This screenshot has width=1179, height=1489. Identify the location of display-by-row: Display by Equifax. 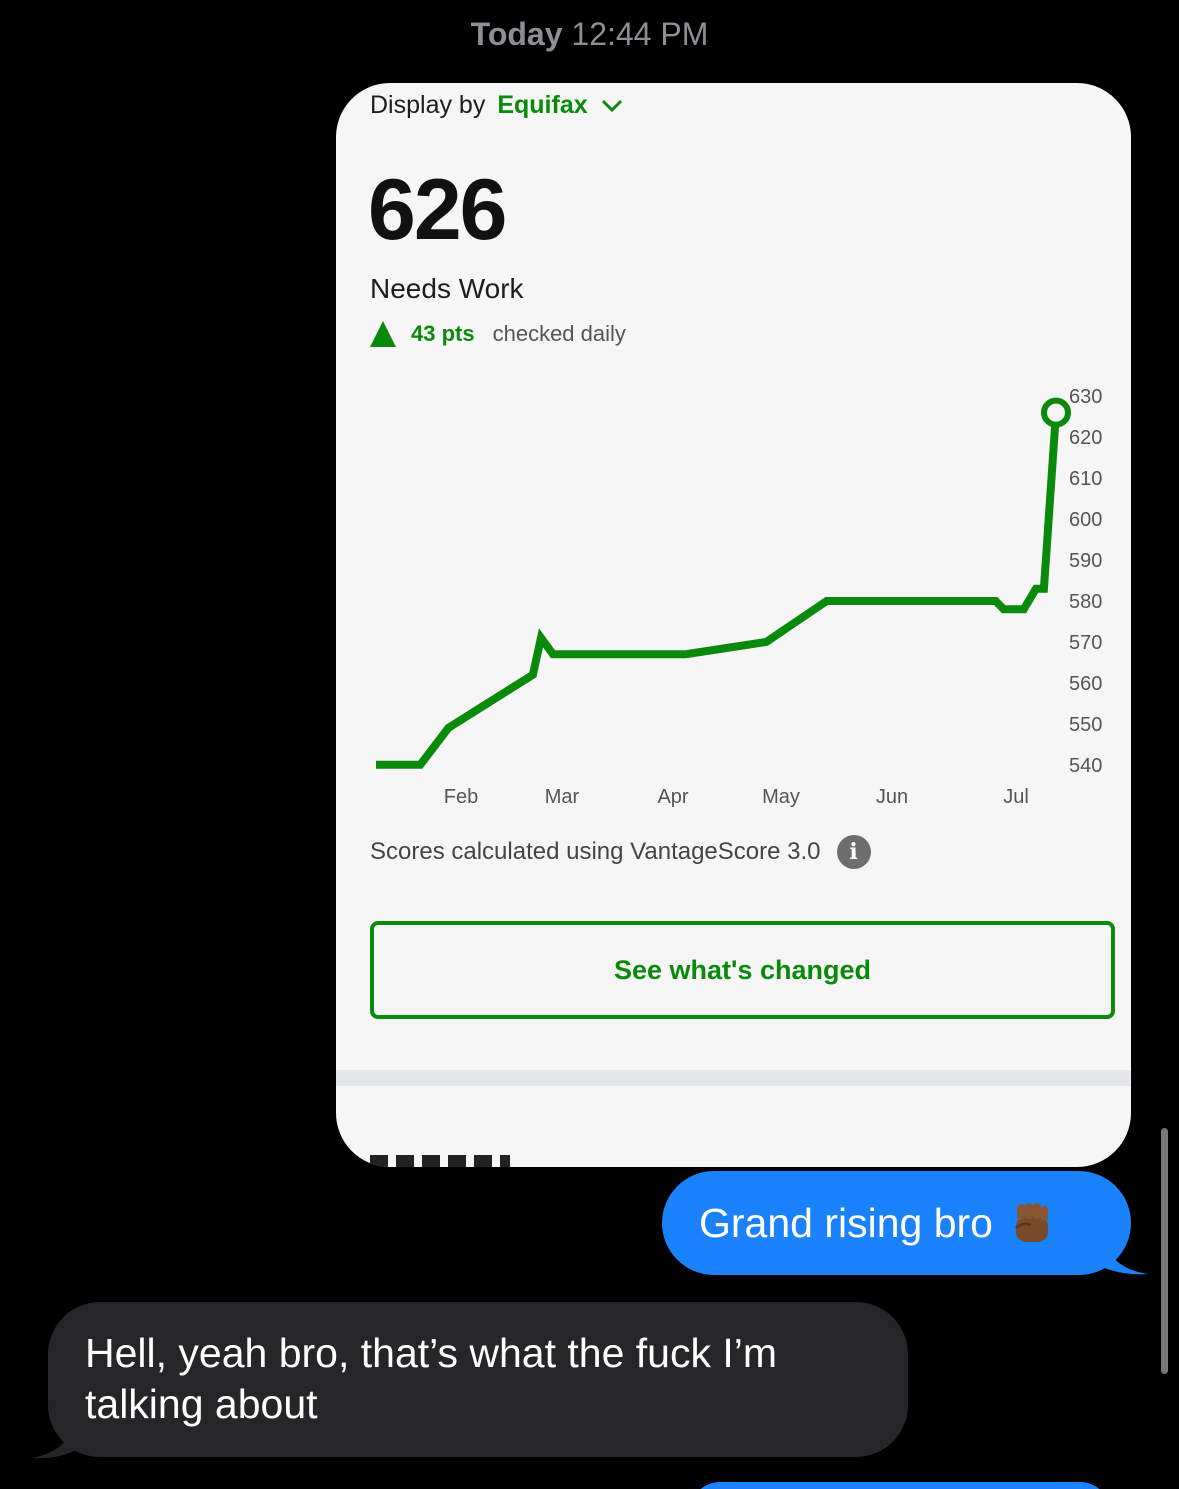
(497, 105).